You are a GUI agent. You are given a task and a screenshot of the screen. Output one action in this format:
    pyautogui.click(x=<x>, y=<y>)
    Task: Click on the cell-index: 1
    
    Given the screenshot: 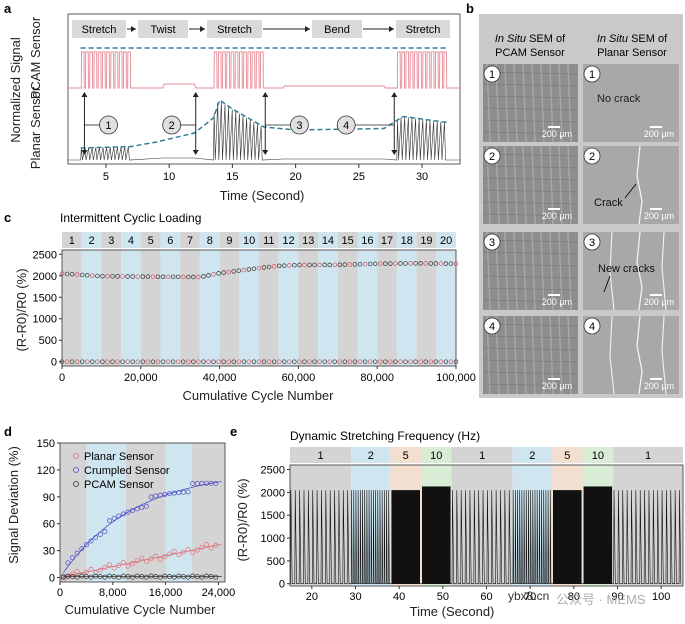 What is the action you would take?
    pyautogui.click(x=592, y=75)
    